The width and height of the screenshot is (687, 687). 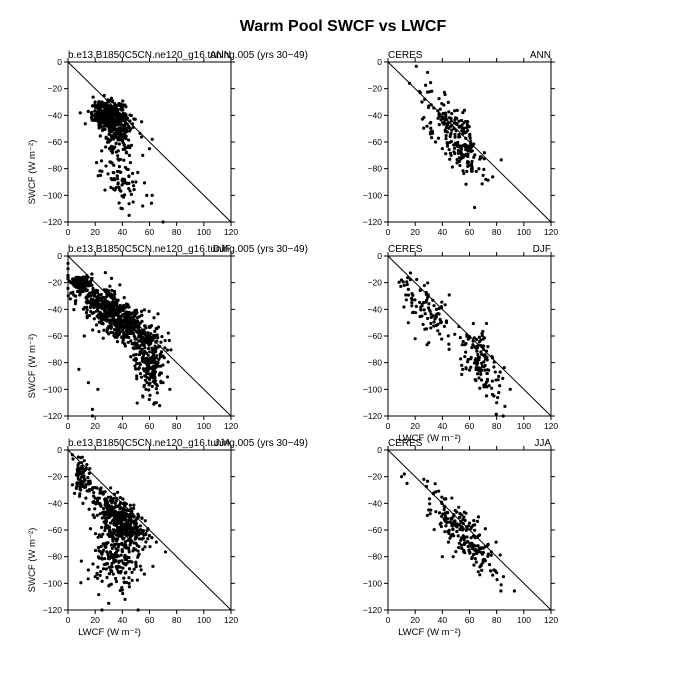 What do you see at coordinates (375, 557) in the screenshot?
I see `y-tick-label: −80` at bounding box center [375, 557].